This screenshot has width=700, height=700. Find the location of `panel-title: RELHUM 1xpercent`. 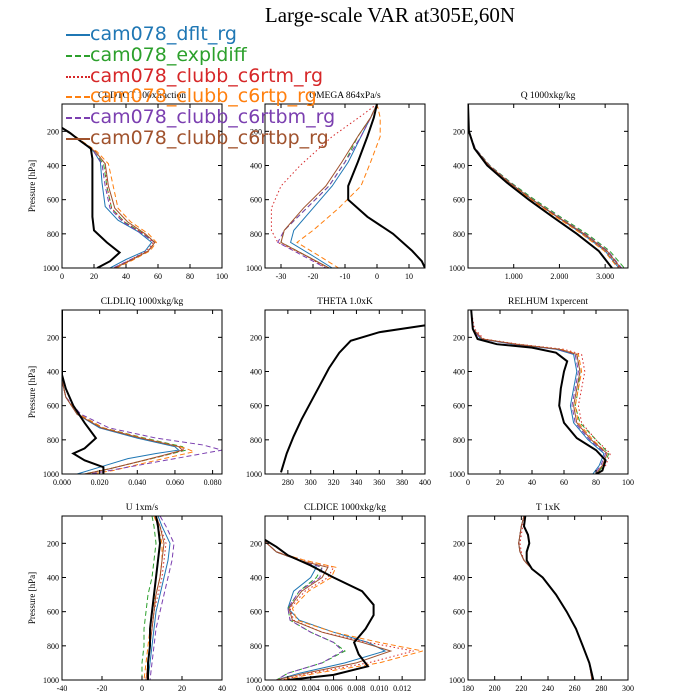

panel-title: RELHUM 1xpercent is located at coordinates (548, 302).